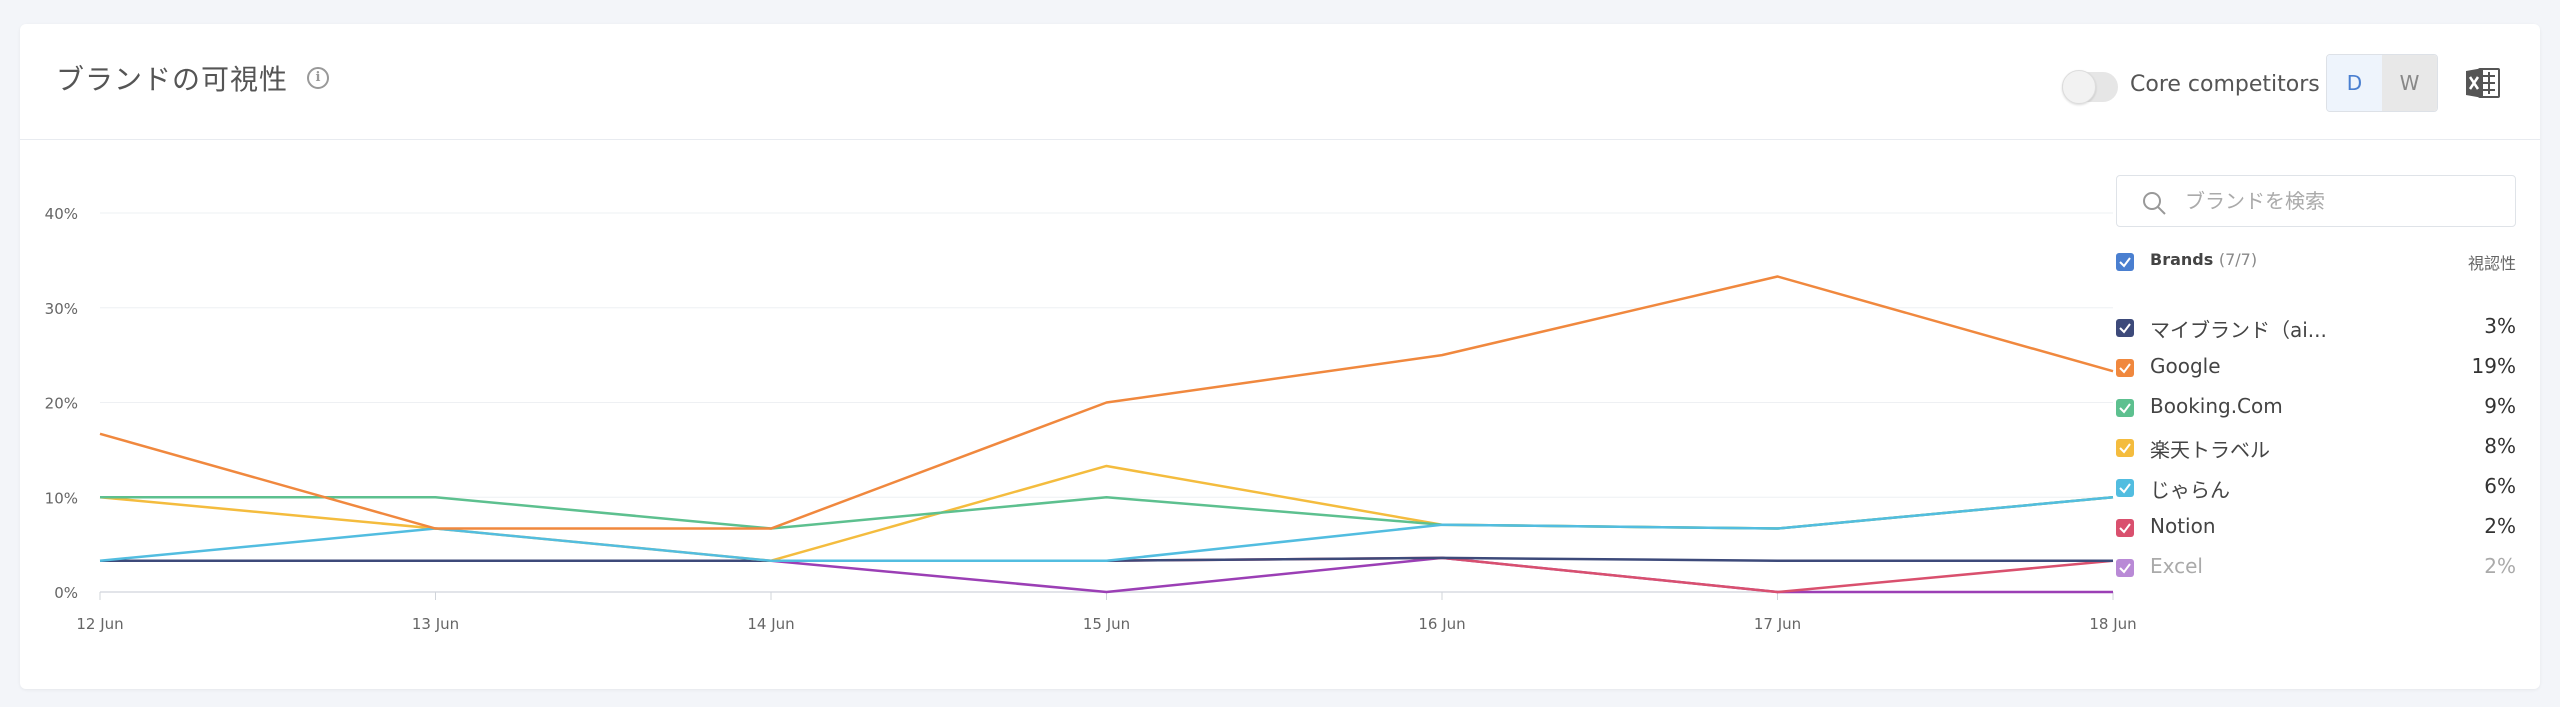 The height and width of the screenshot is (707, 2560). I want to click on info-icon: i, so click(318, 78).